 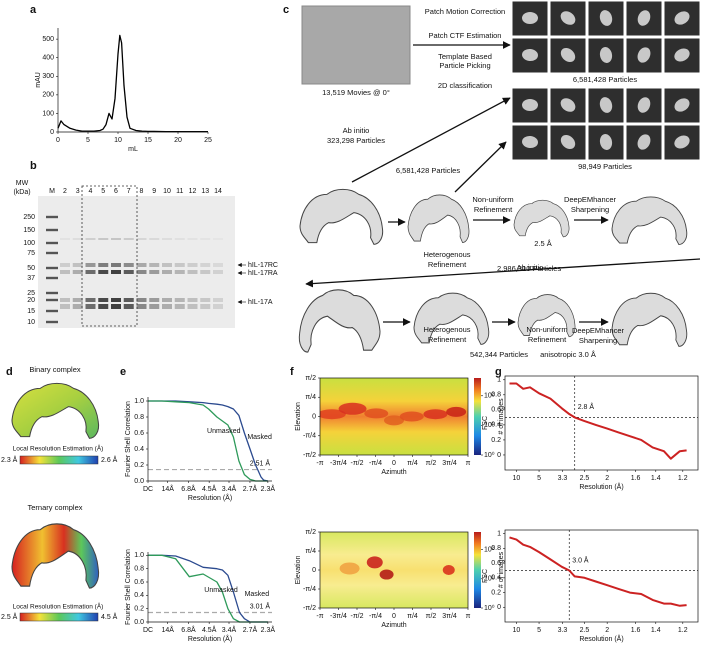 What do you see at coordinates (357, 616) in the screenshot?
I see `x-tick-label: -π/2` at bounding box center [357, 616].